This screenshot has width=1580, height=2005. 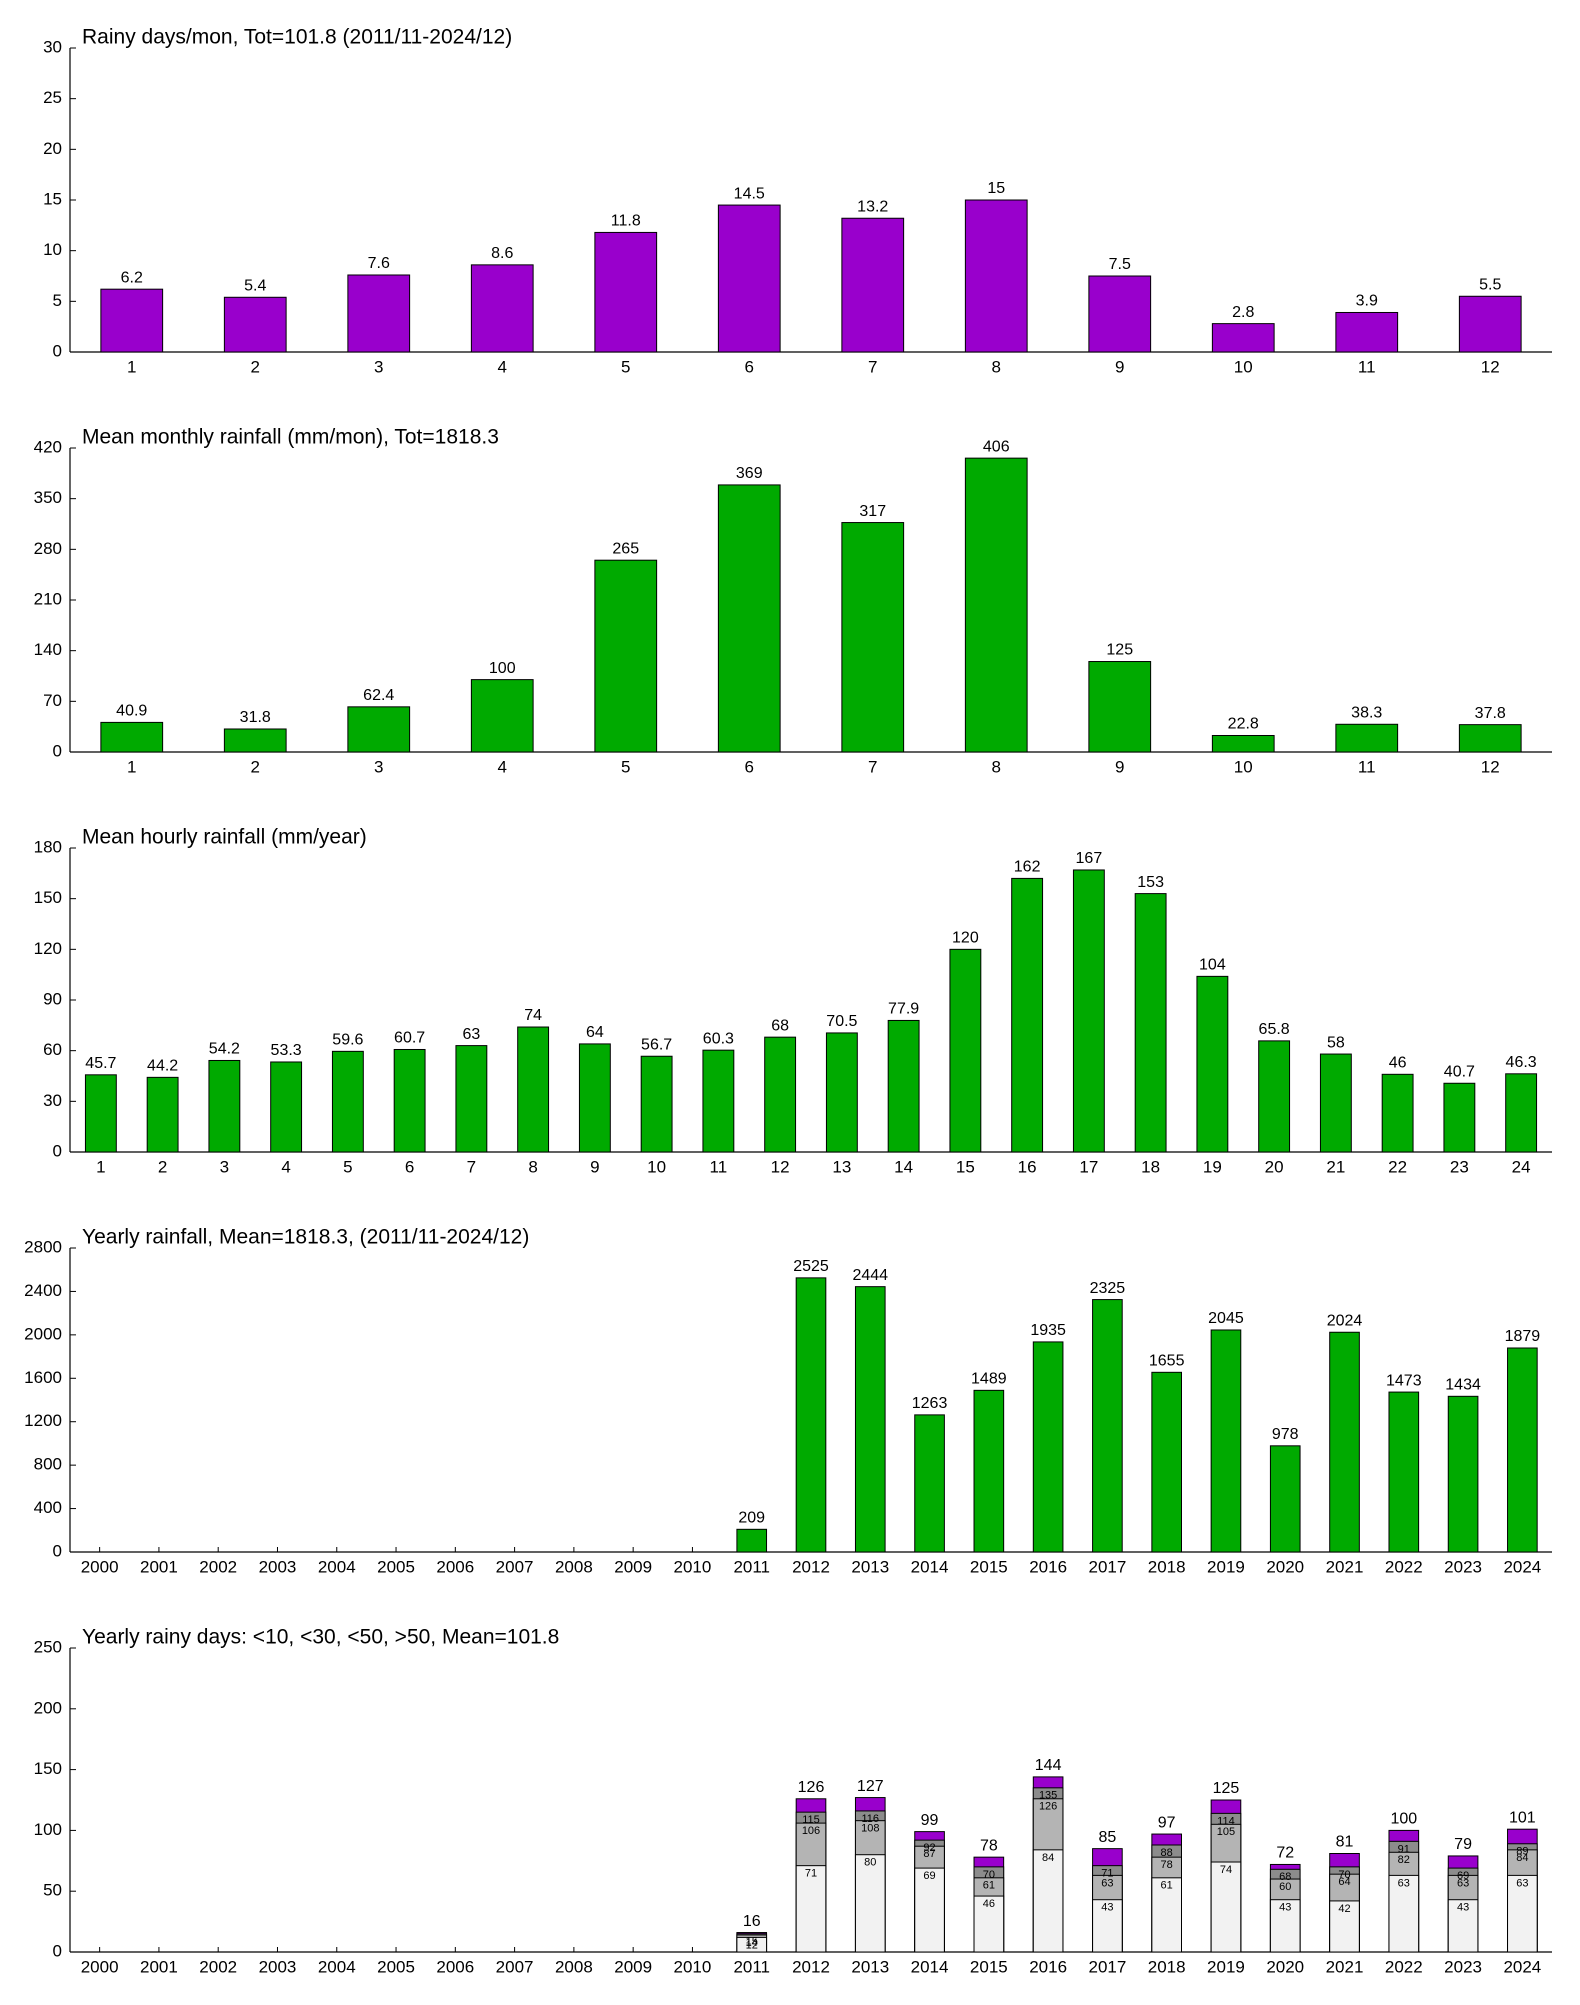 What do you see at coordinates (1212, 965) in the screenshot?
I see `value-label: 104` at bounding box center [1212, 965].